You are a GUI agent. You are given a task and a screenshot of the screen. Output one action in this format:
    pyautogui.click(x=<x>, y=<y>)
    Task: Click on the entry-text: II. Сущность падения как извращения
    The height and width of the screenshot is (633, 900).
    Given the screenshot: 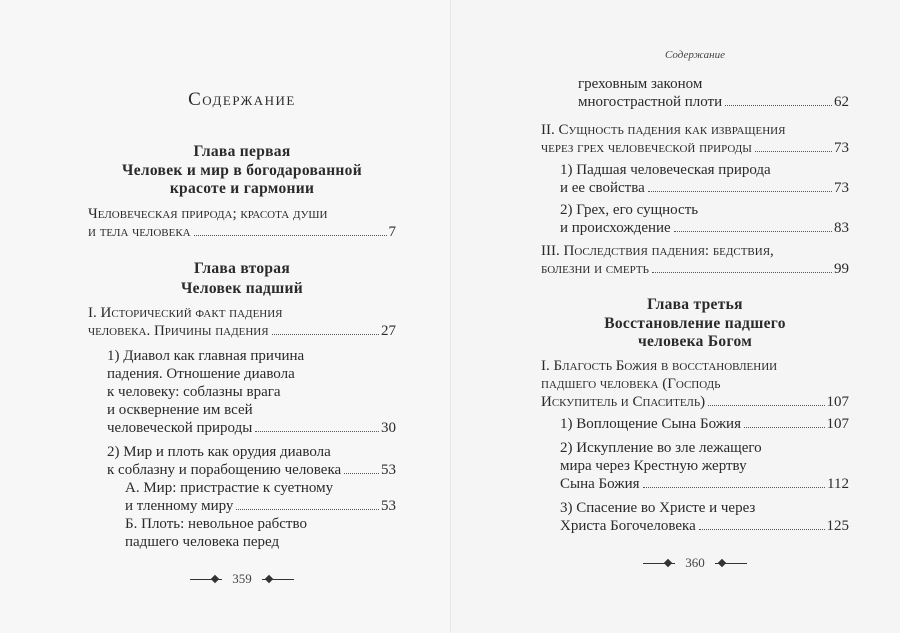 What is the action you would take?
    pyautogui.click(x=663, y=130)
    